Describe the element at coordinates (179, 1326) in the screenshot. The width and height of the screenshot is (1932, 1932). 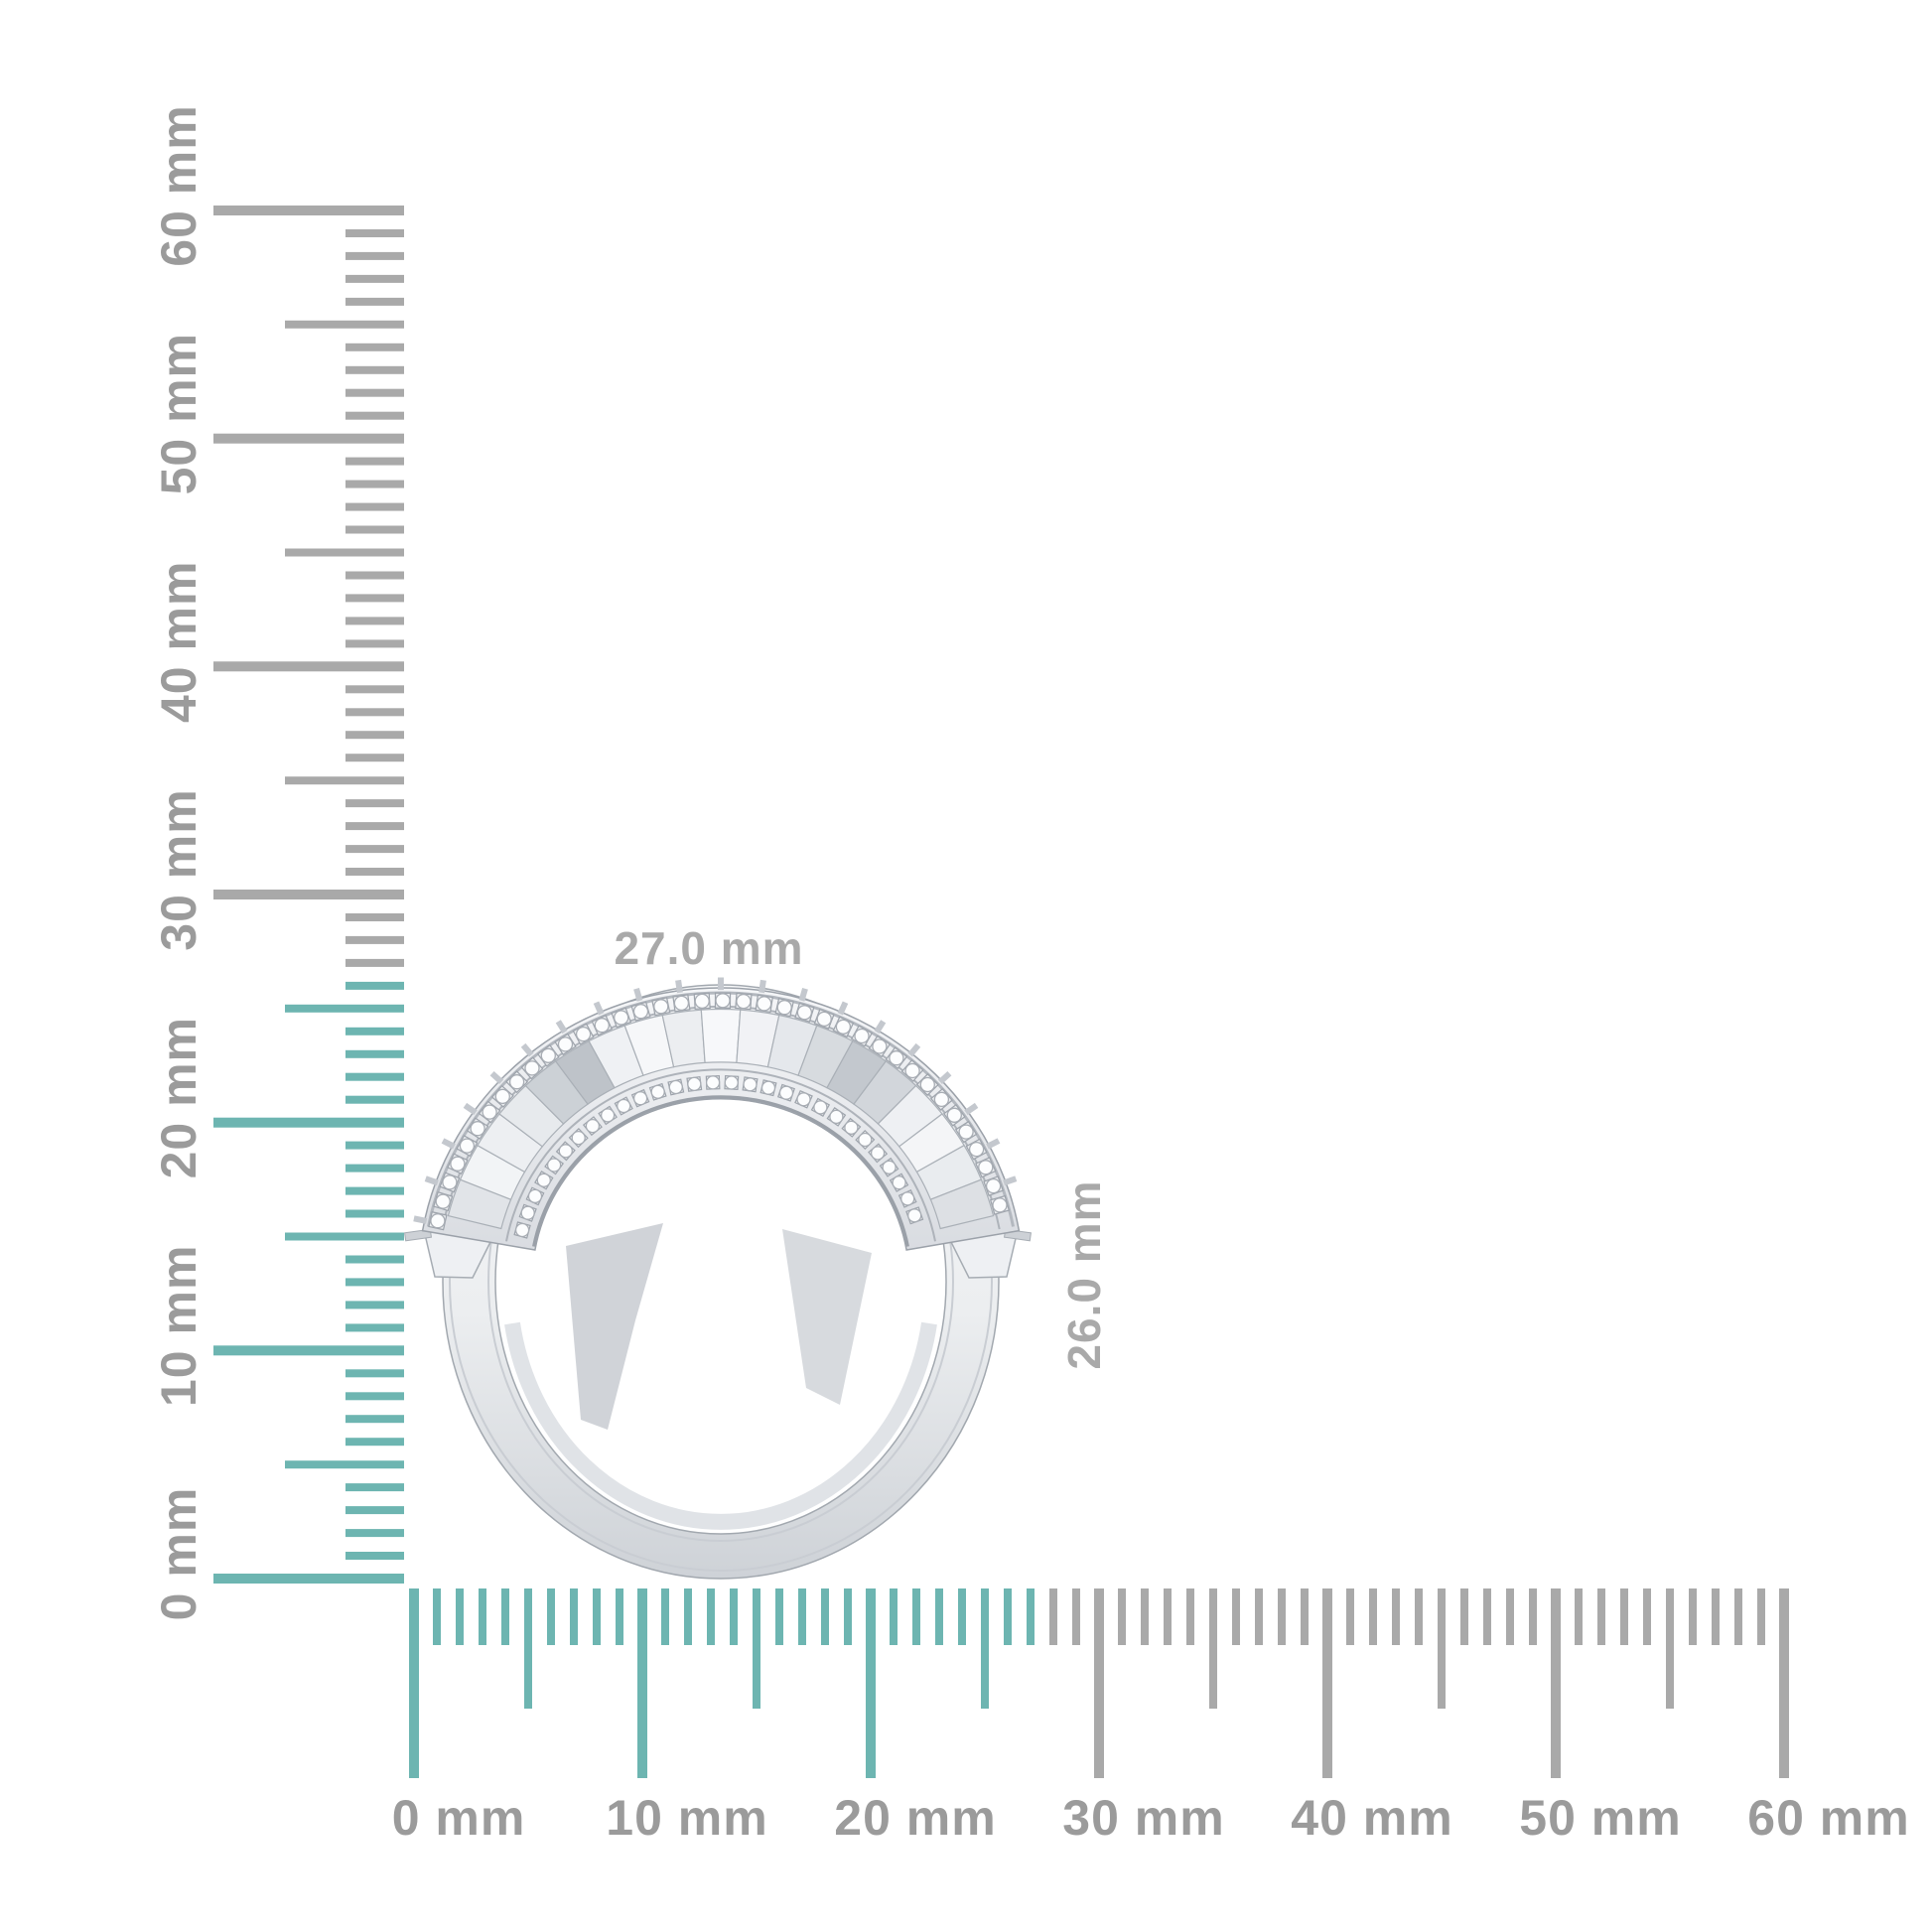
I see `vertical-ruler-label: 10 mm` at that location.